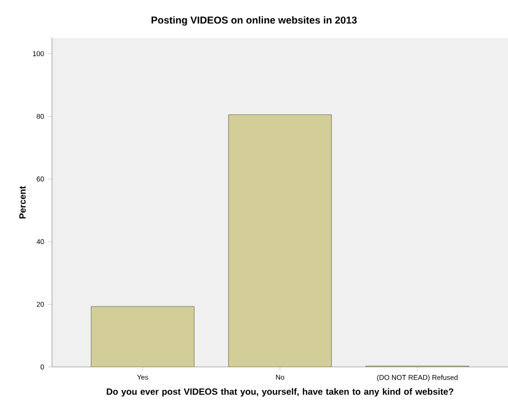 This screenshot has width=508, height=419. Describe the element at coordinates (280, 392) in the screenshot. I see `x-axis-title: Do you ever post VIDEOS that you, yourself, have taken to any kind of website?` at that location.